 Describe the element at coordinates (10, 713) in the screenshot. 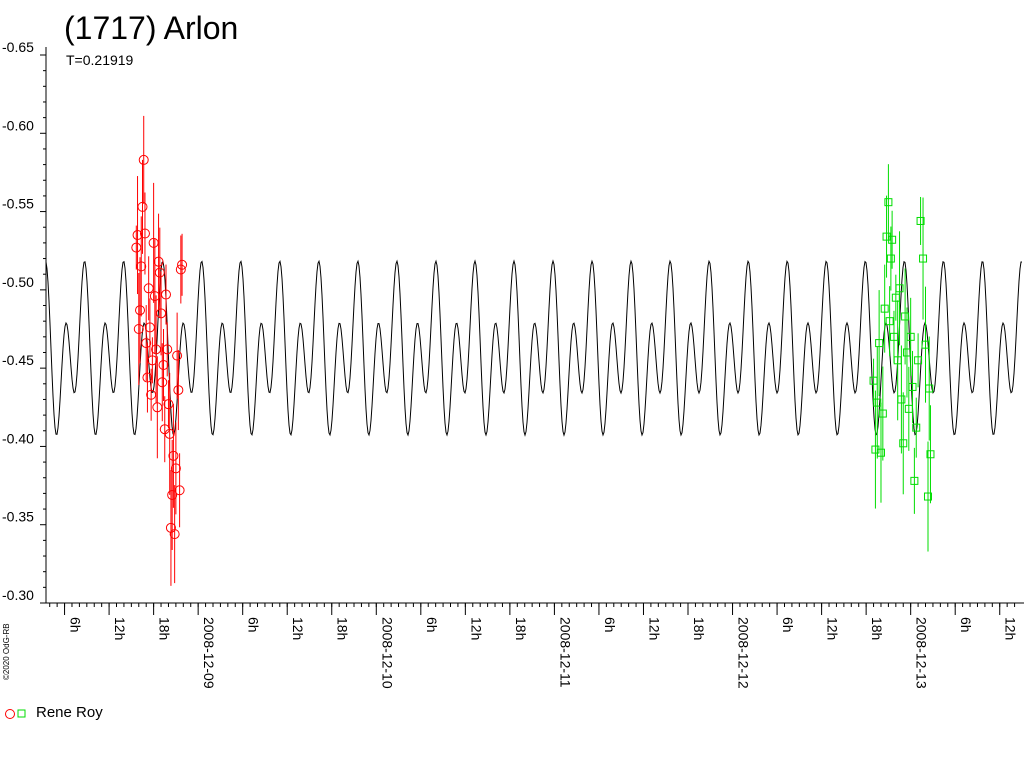

I see `legend-circle-marker` at that location.